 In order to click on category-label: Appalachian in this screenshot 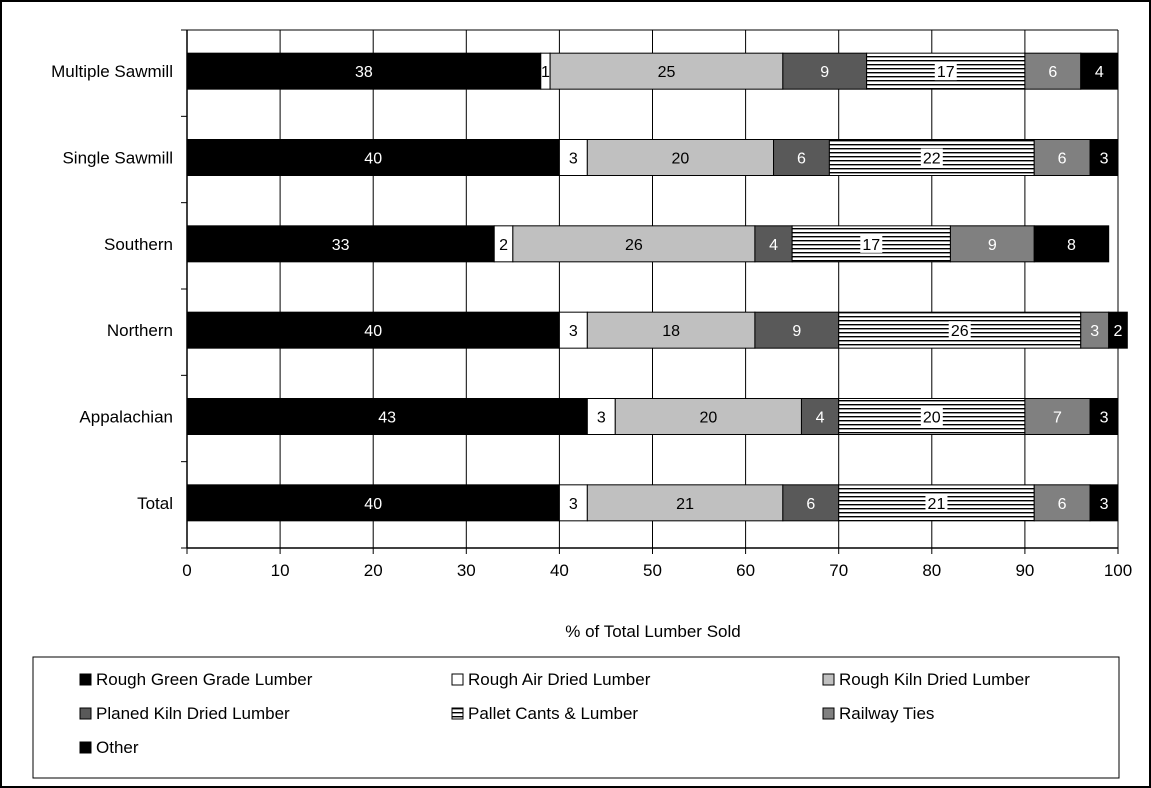, I will do `click(126, 417)`.